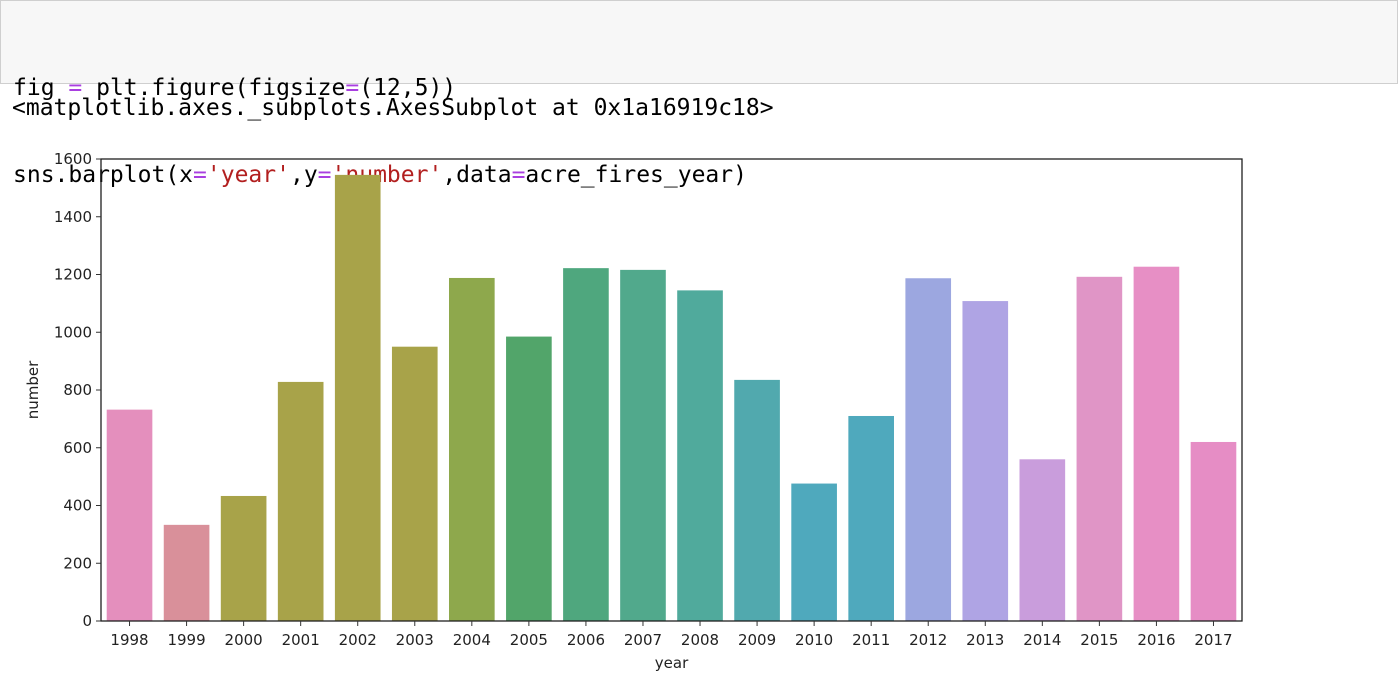 The height and width of the screenshot is (692, 1400). I want to click on bar-2001, so click(300, 501).